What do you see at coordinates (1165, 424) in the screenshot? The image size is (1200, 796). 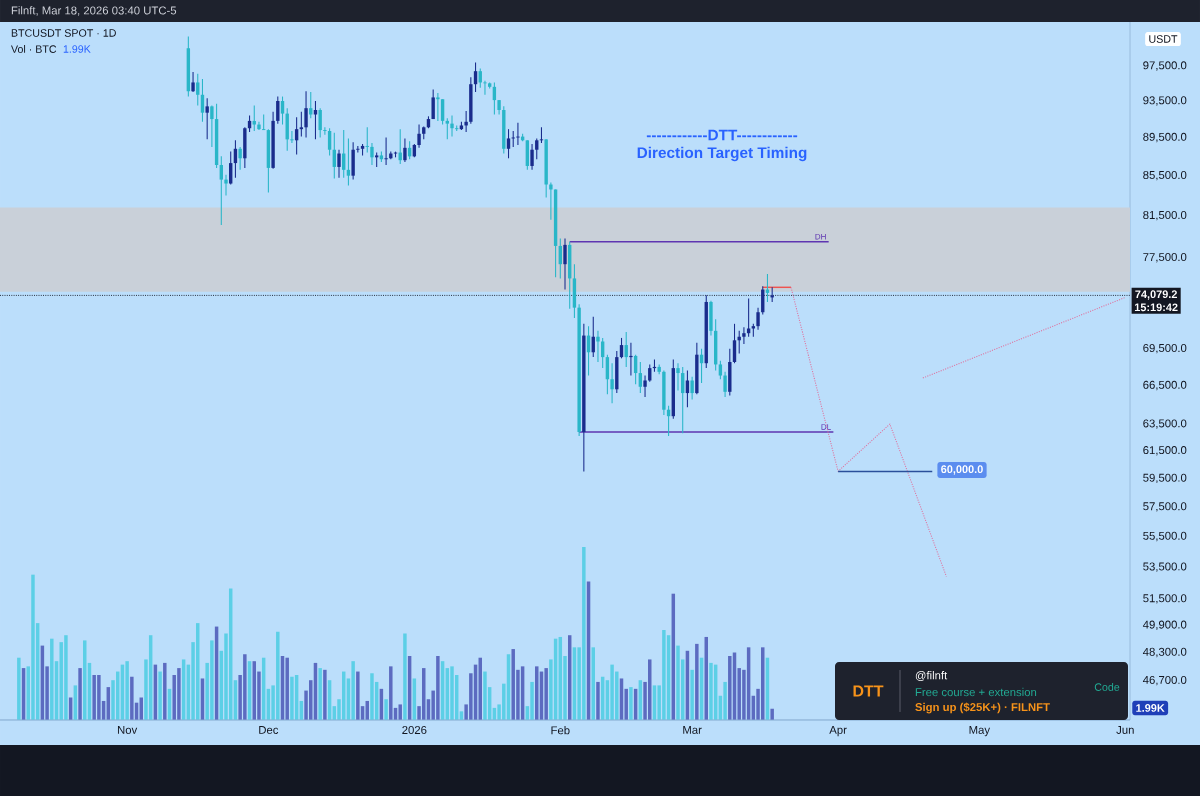 I see `y-tick-label: 63,500.0` at bounding box center [1165, 424].